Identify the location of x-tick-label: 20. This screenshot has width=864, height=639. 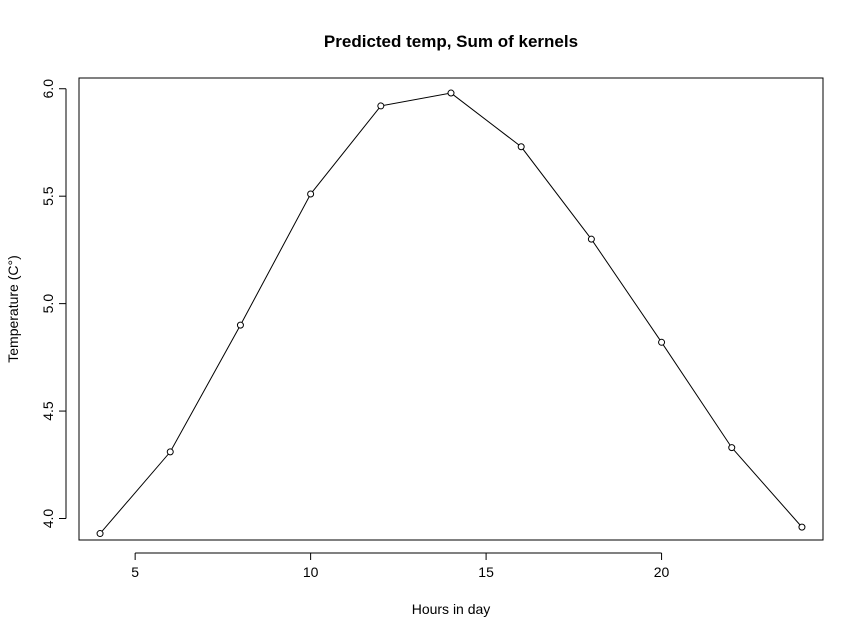
(662, 572).